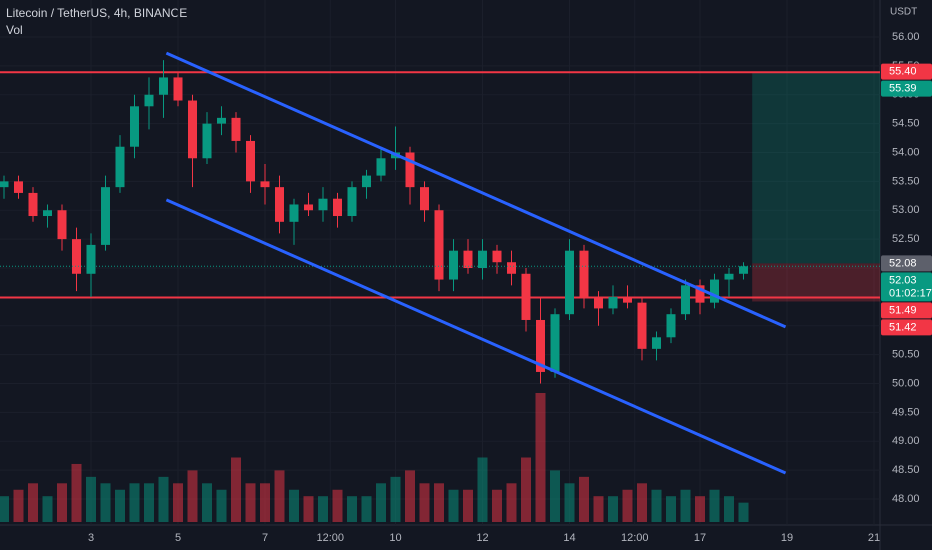  Describe the element at coordinates (906, 181) in the screenshot. I see `y-tick-label: 53.50` at that location.